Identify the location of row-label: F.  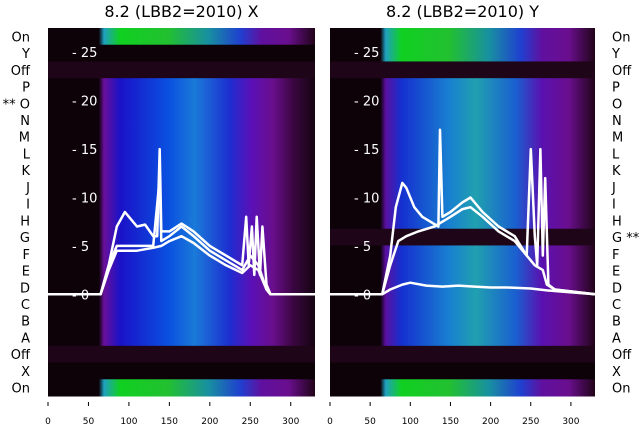
(26, 255).